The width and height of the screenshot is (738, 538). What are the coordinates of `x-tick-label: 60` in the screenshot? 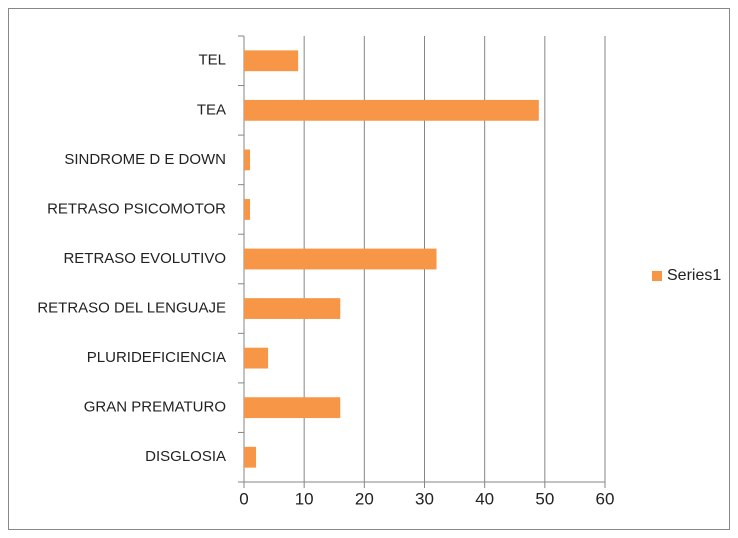 It's located at (605, 498).